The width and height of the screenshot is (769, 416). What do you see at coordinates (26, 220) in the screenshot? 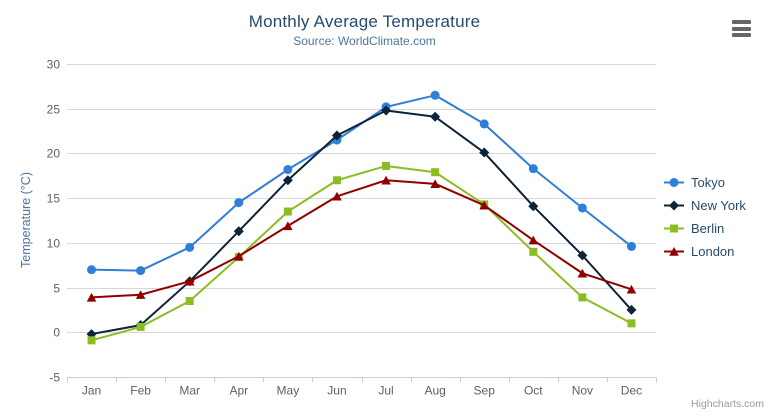
I see `y-axis-title: Temperature (°C)` at bounding box center [26, 220].